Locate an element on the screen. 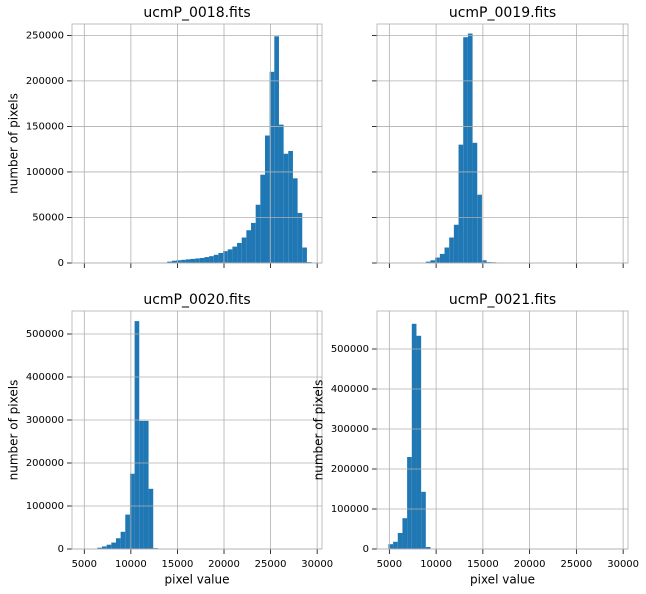 The image size is (646, 594). y-tick-label: 300000 is located at coordinates (45, 420).